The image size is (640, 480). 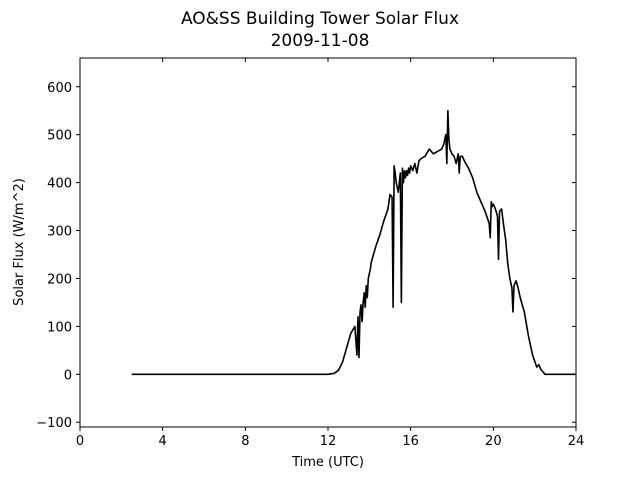 What do you see at coordinates (576, 441) in the screenshot?
I see `x-tick-label-6: 24` at bounding box center [576, 441].